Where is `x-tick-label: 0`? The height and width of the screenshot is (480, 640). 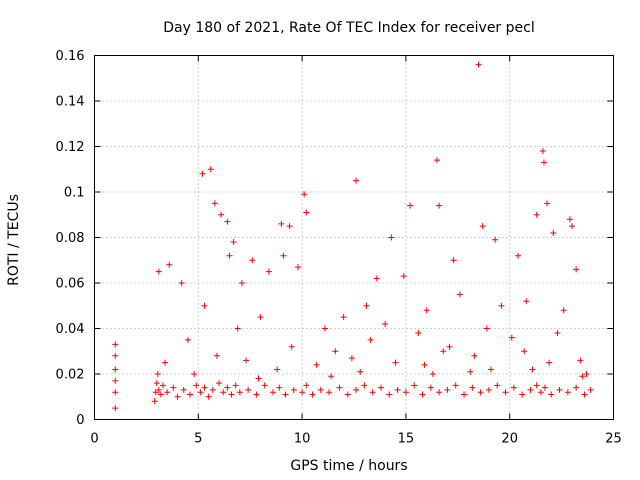 x-tick-label: 0 is located at coordinates (94, 439).